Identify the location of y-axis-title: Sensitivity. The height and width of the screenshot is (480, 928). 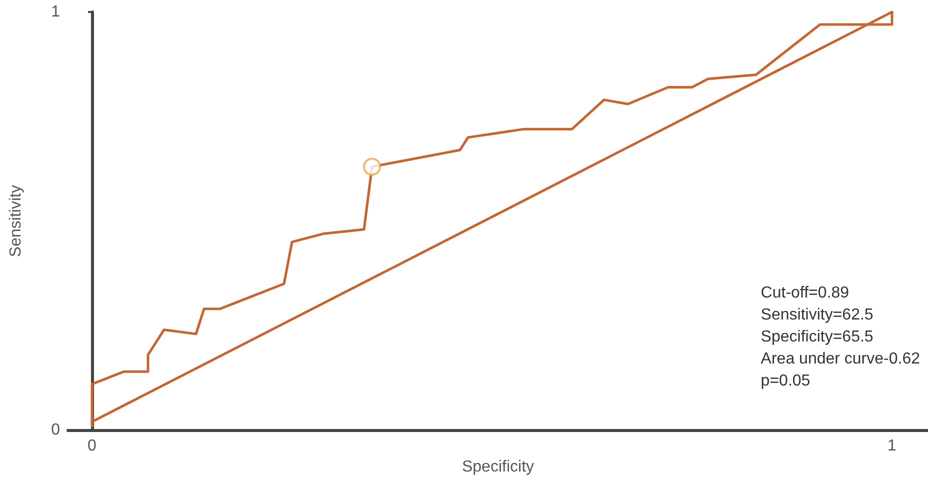
(16, 221).